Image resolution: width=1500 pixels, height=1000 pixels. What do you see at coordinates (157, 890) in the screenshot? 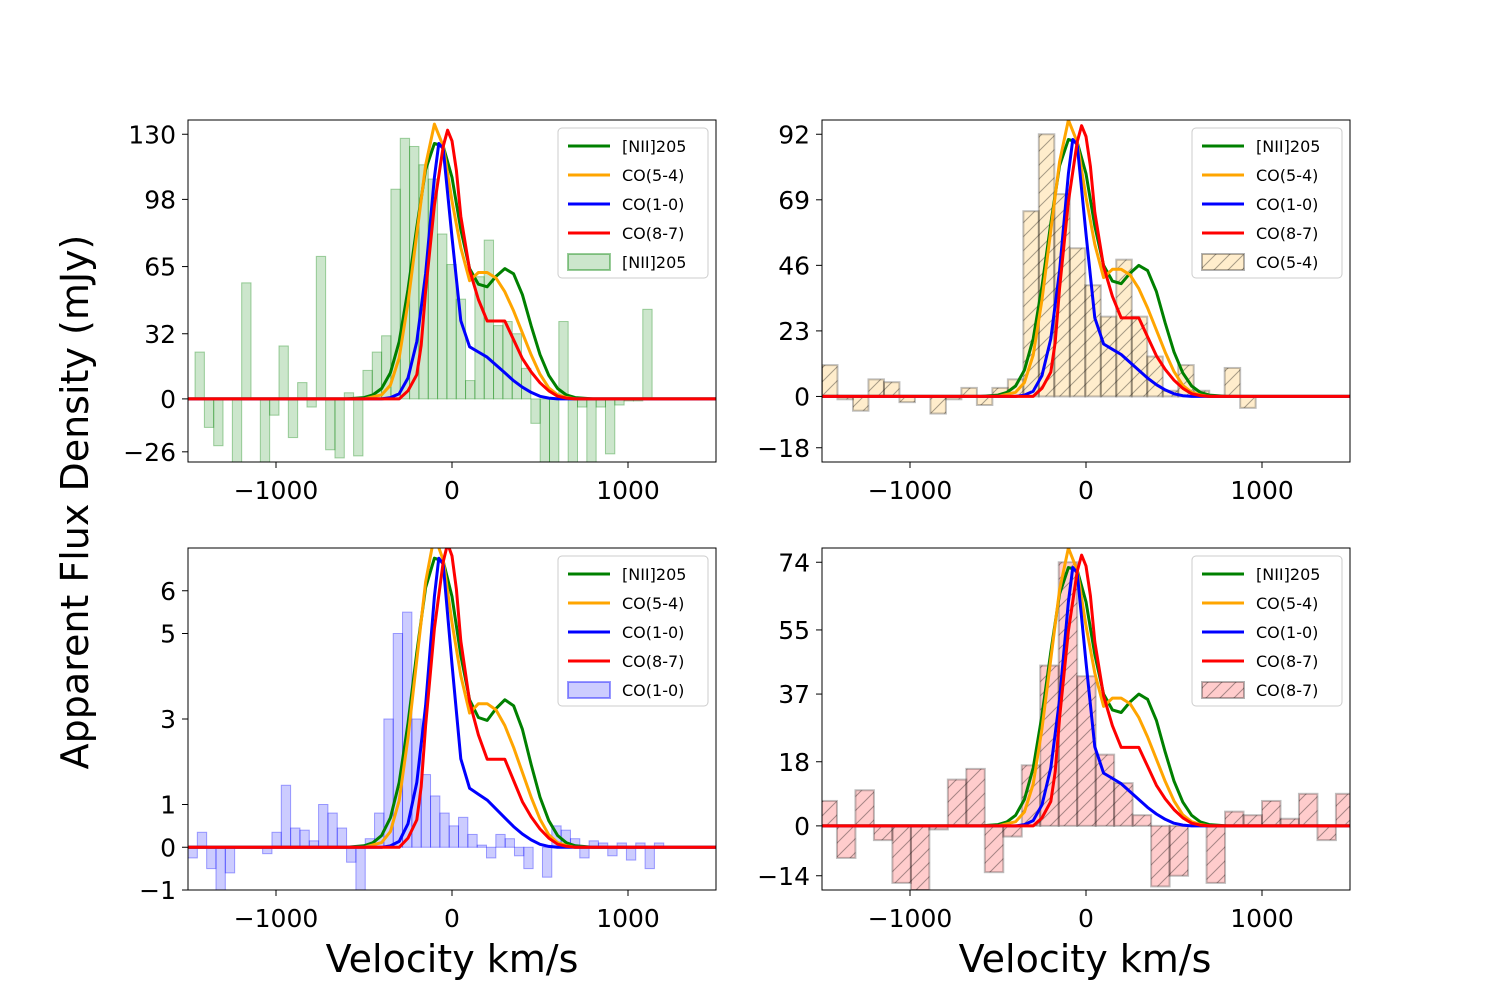
I see `y-tick-label: −1` at bounding box center [157, 890].